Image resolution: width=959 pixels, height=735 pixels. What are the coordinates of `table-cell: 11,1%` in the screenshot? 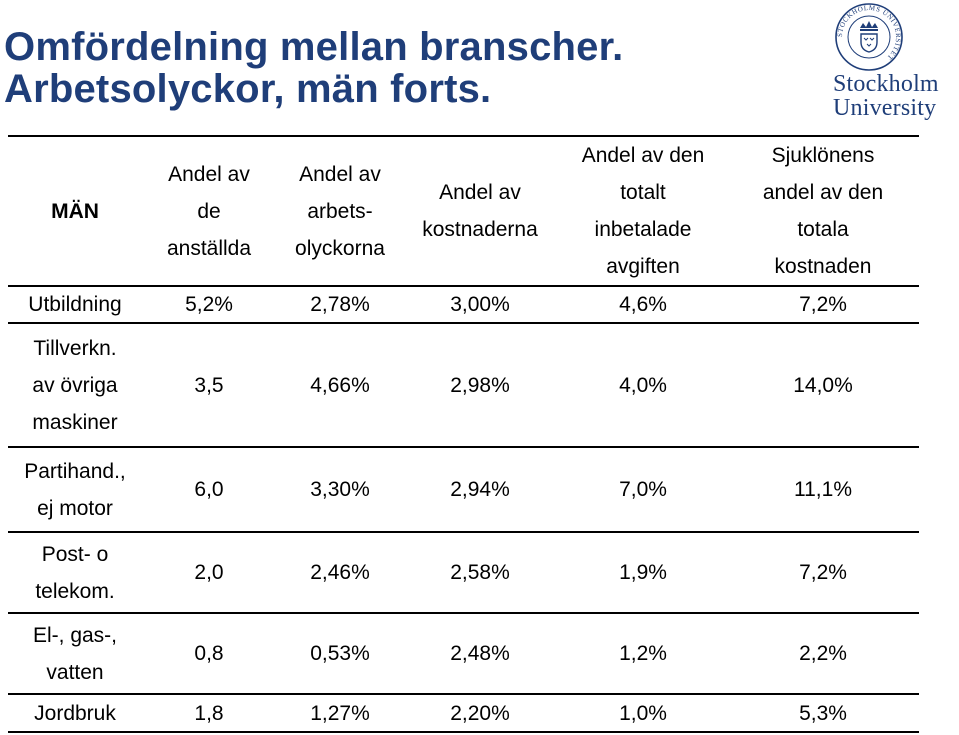 It's located at (823, 489).